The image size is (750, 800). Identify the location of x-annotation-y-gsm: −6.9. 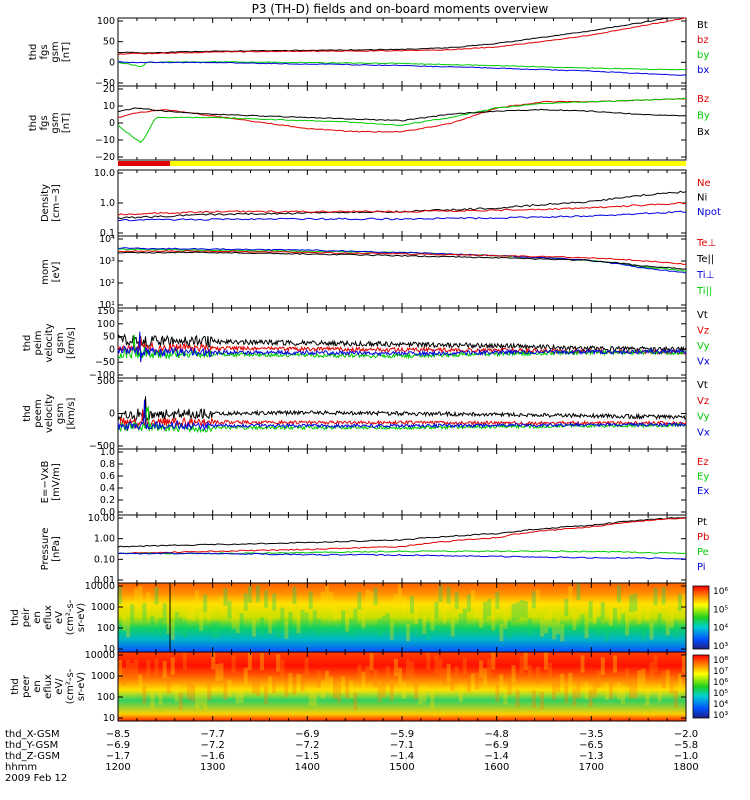
(118, 745).